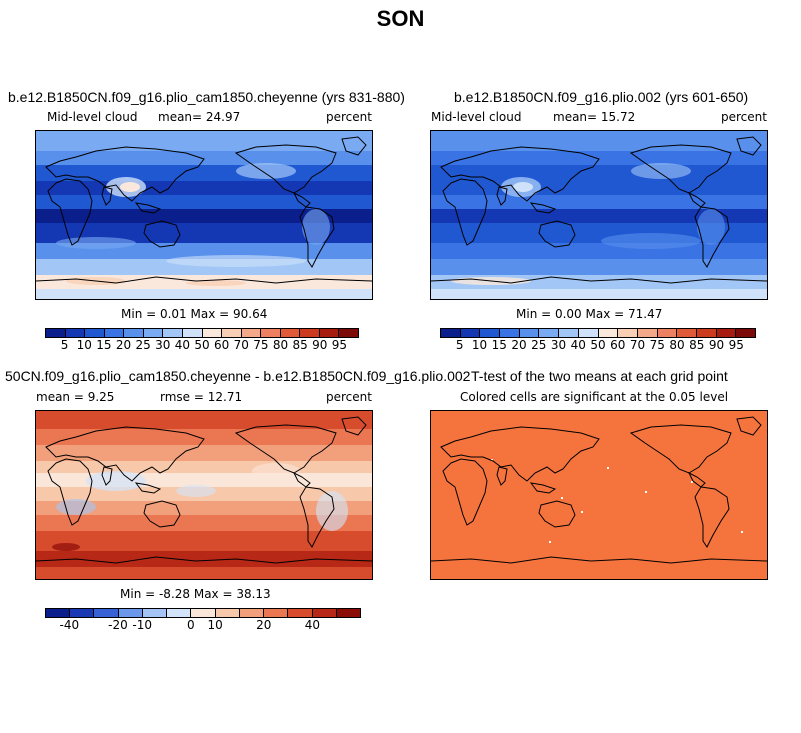  I want to click on panel2-colorbar-ticks: 5 10 15 20 25 30 40 50 60 70 75 80 85 90 95, so click(598, 345).